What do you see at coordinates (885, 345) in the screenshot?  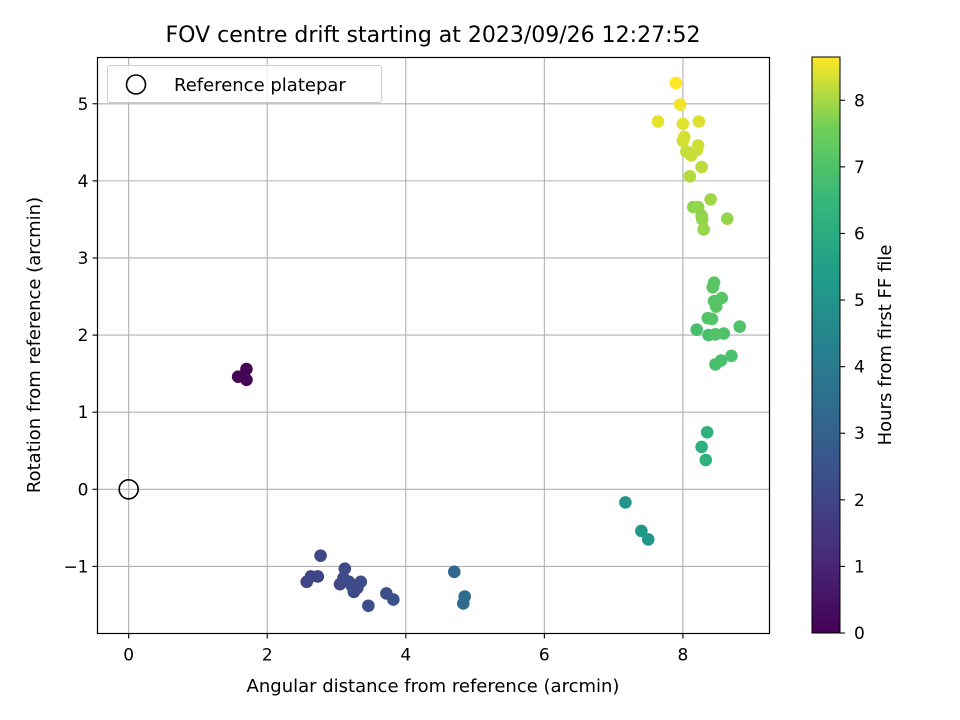 I see `colorbar-label: Hours from first FF file` at bounding box center [885, 345].